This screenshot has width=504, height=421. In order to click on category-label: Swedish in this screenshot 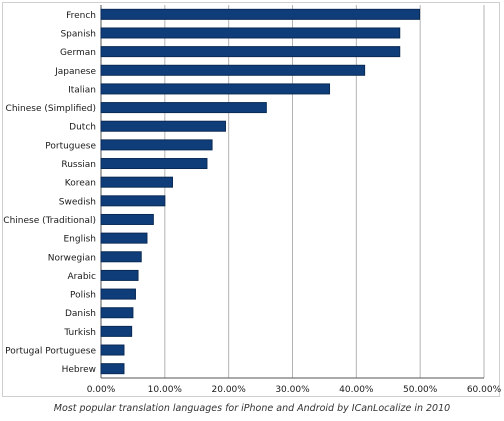, I will do `click(77, 202)`.